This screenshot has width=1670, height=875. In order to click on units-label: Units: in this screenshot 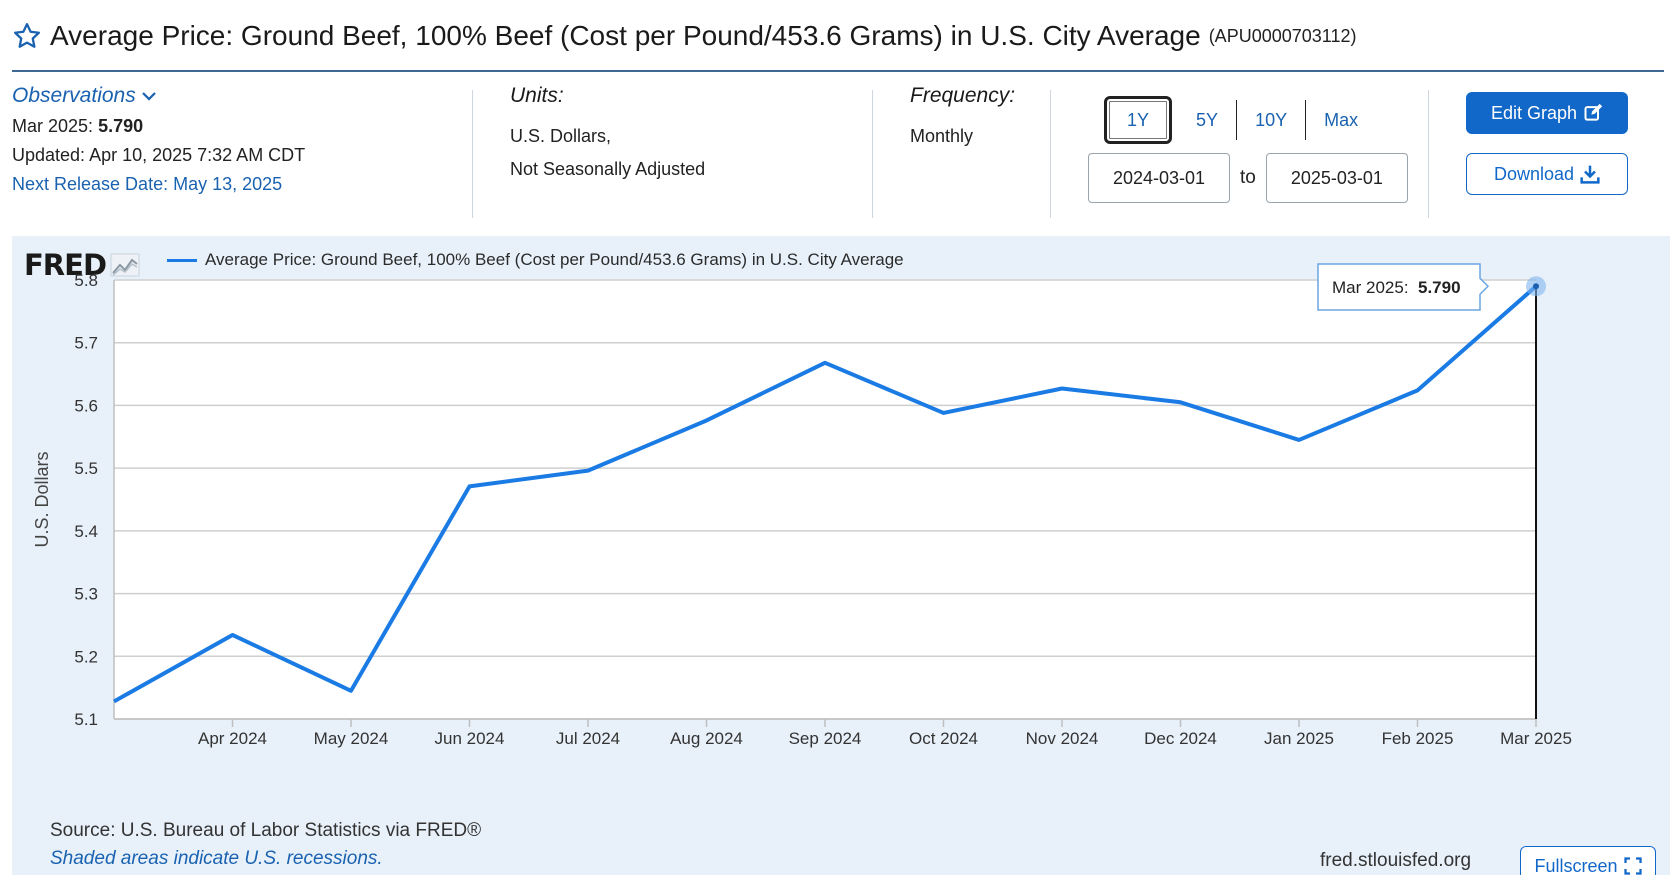, I will do `click(537, 95)`.